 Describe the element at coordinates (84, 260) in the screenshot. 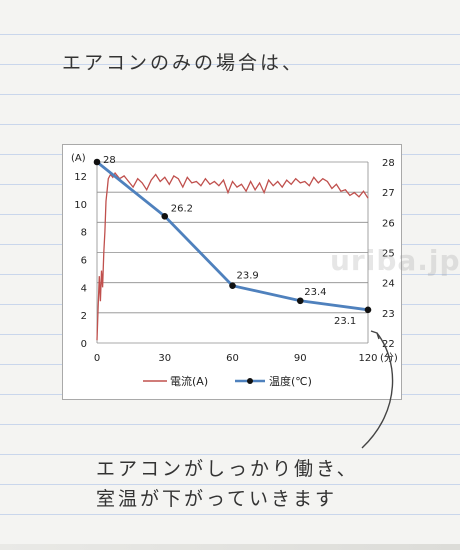

I see `y-left-tick-label: 6` at that location.